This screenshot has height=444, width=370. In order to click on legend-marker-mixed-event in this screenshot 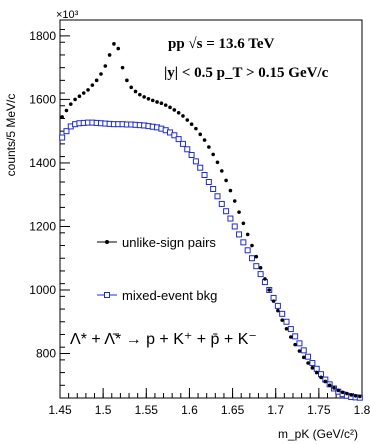, I will do `click(107, 295)`.